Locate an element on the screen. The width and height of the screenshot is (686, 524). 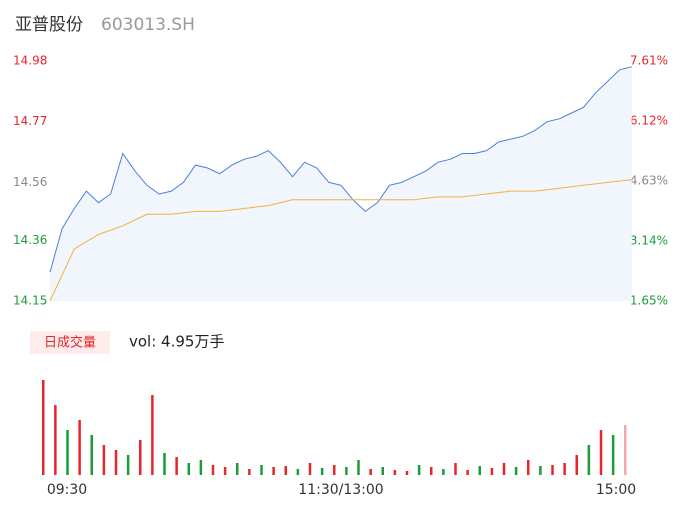
volume-badge: 日成交量 is located at coordinates (70, 343).